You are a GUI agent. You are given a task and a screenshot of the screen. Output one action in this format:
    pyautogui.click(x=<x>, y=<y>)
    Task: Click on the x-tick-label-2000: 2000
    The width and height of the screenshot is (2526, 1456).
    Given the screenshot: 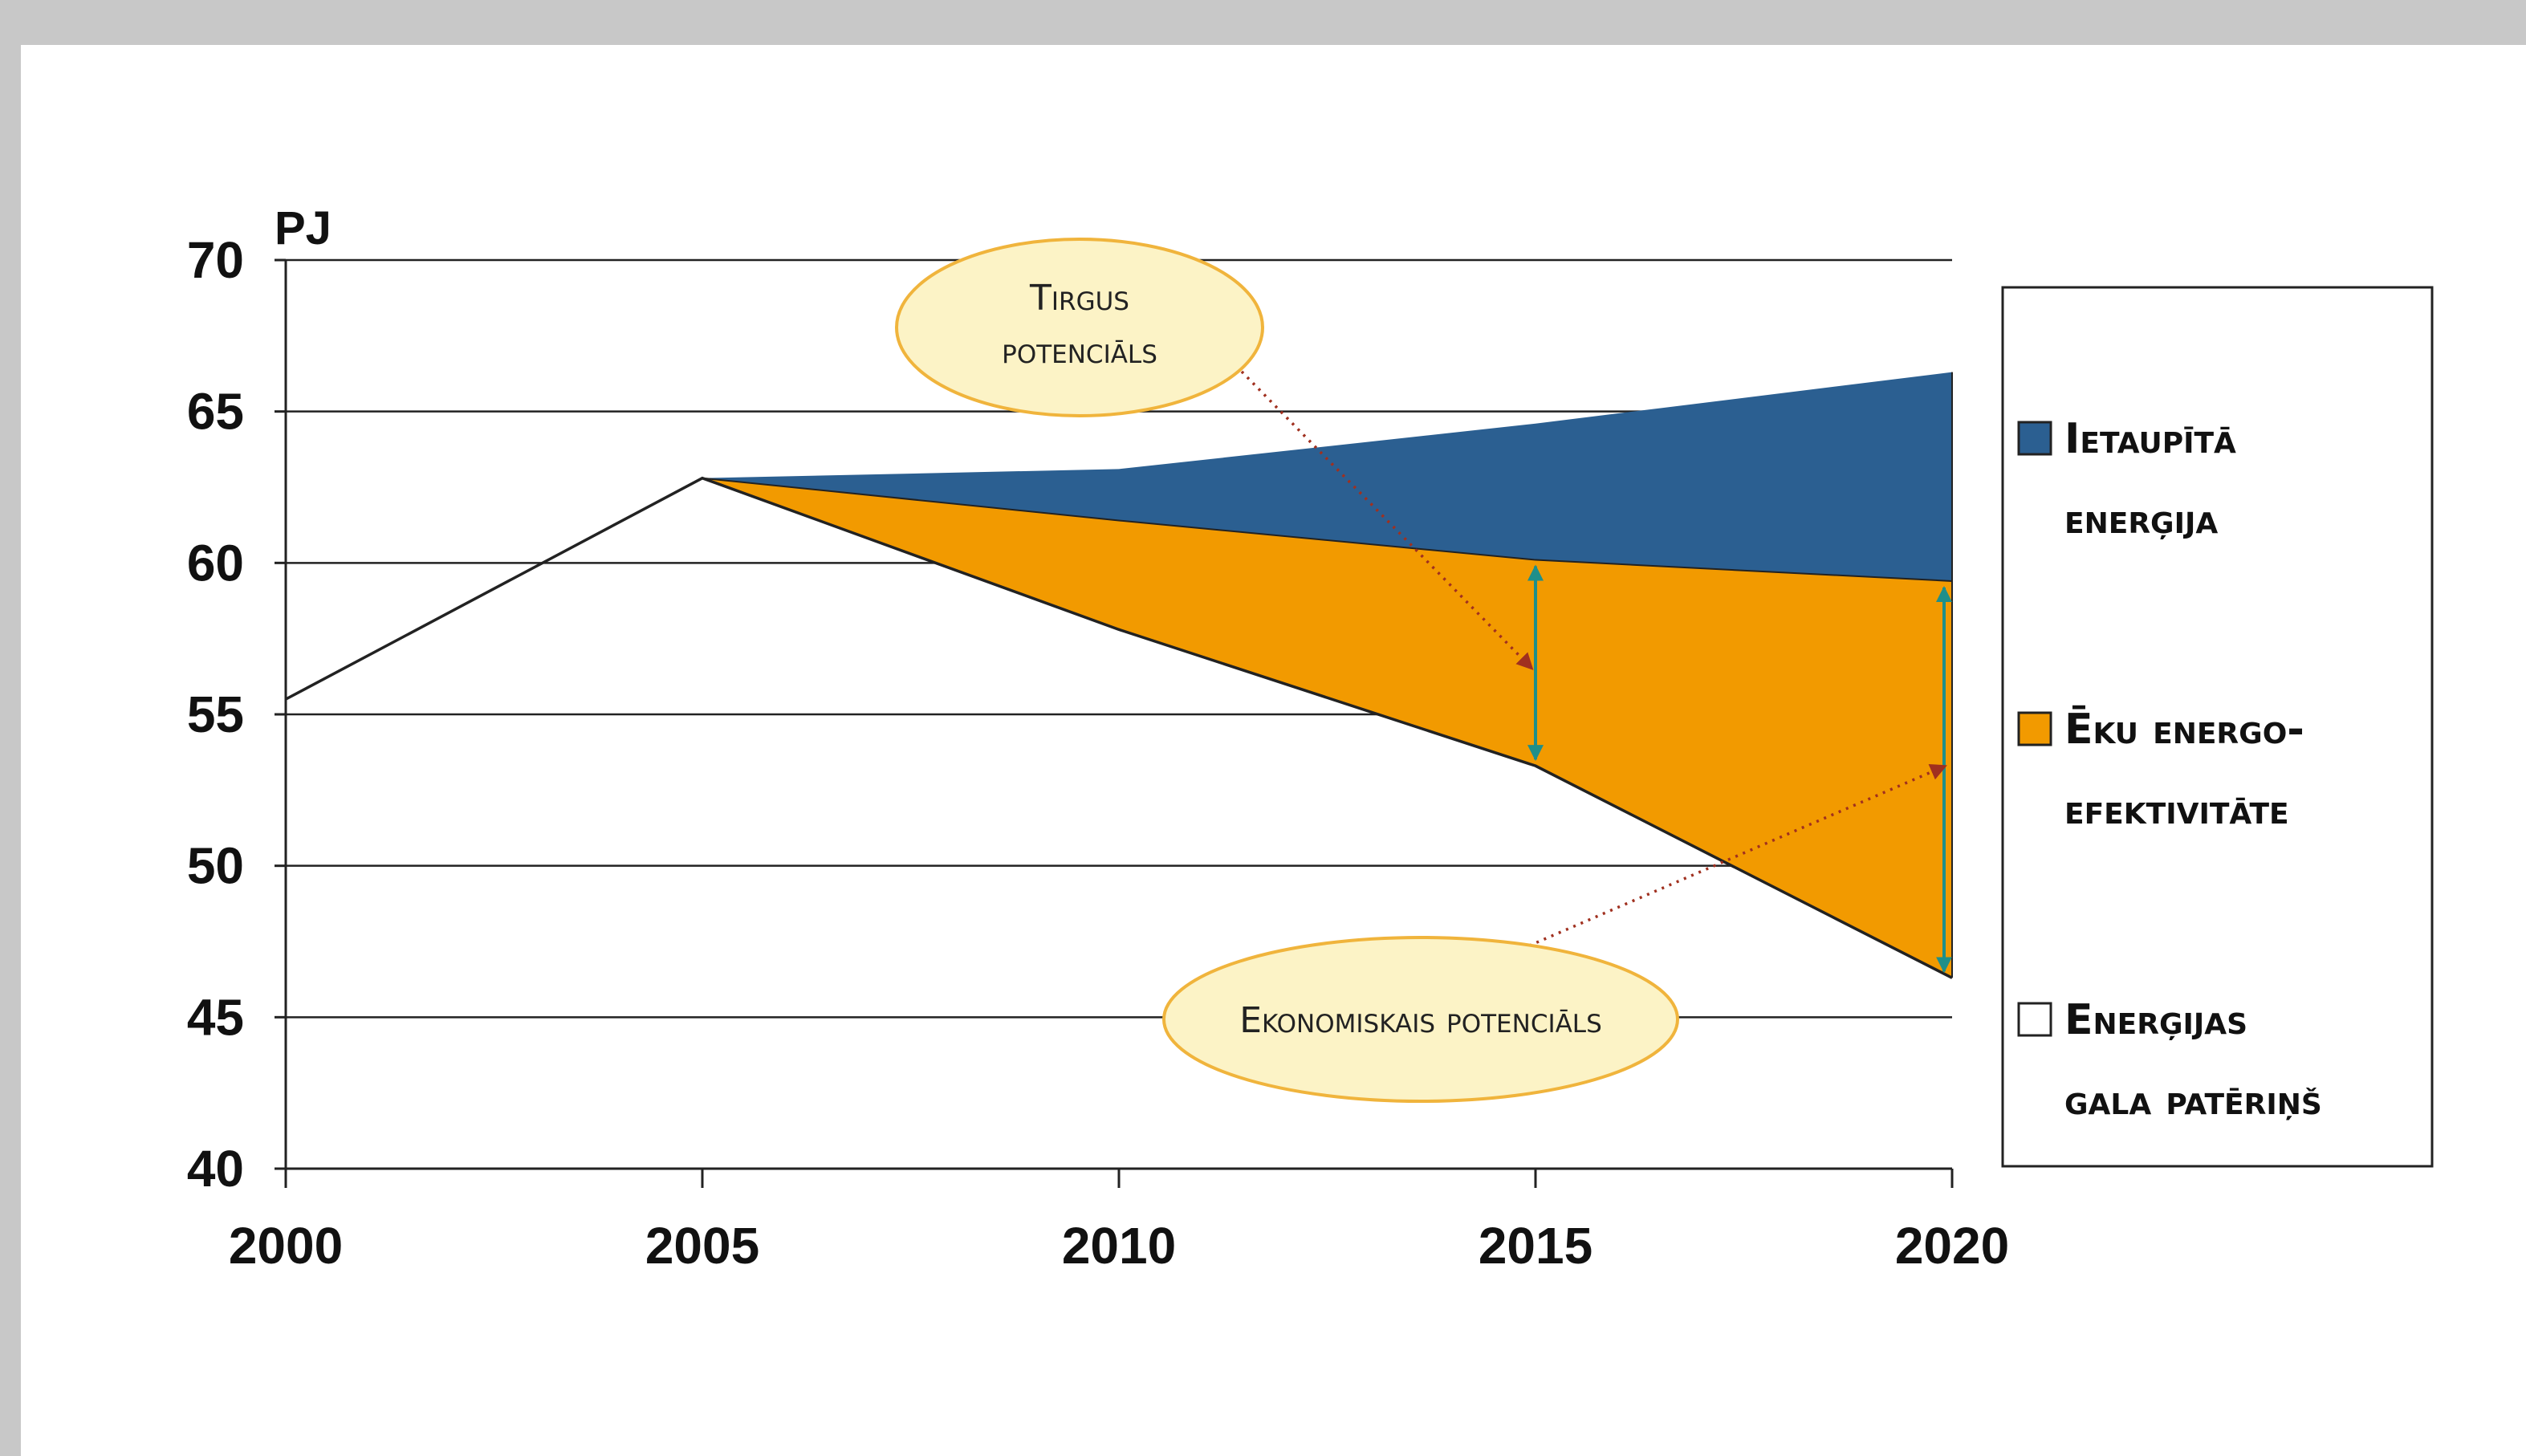 What is the action you would take?
    pyautogui.click(x=286, y=1246)
    